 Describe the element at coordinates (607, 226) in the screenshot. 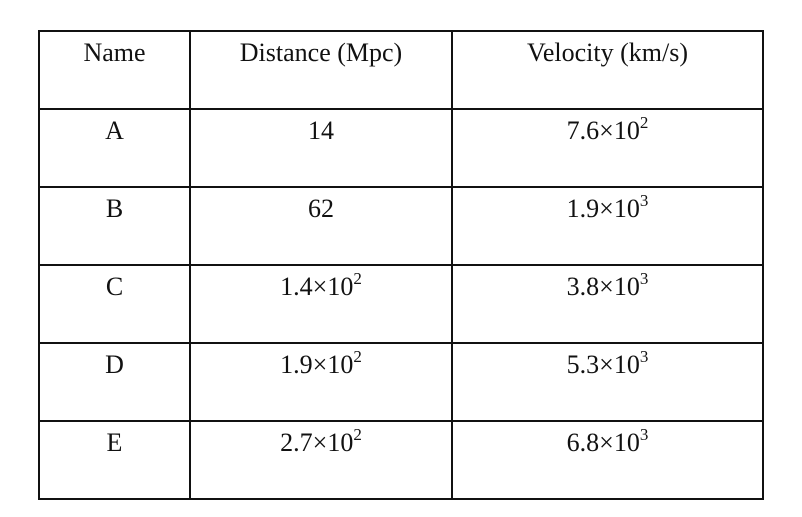

I see `cell-velocity: 1.9×103` at that location.